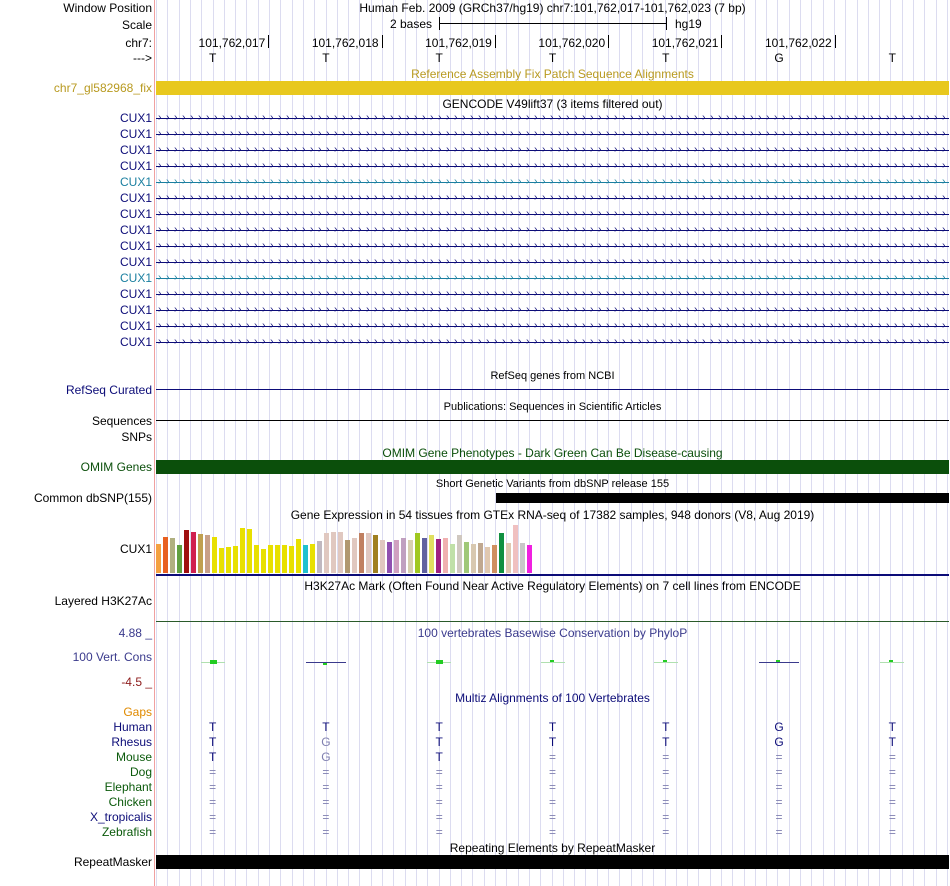 The height and width of the screenshot is (886, 950). I want to click on omim-gene-bar, so click(552, 467).